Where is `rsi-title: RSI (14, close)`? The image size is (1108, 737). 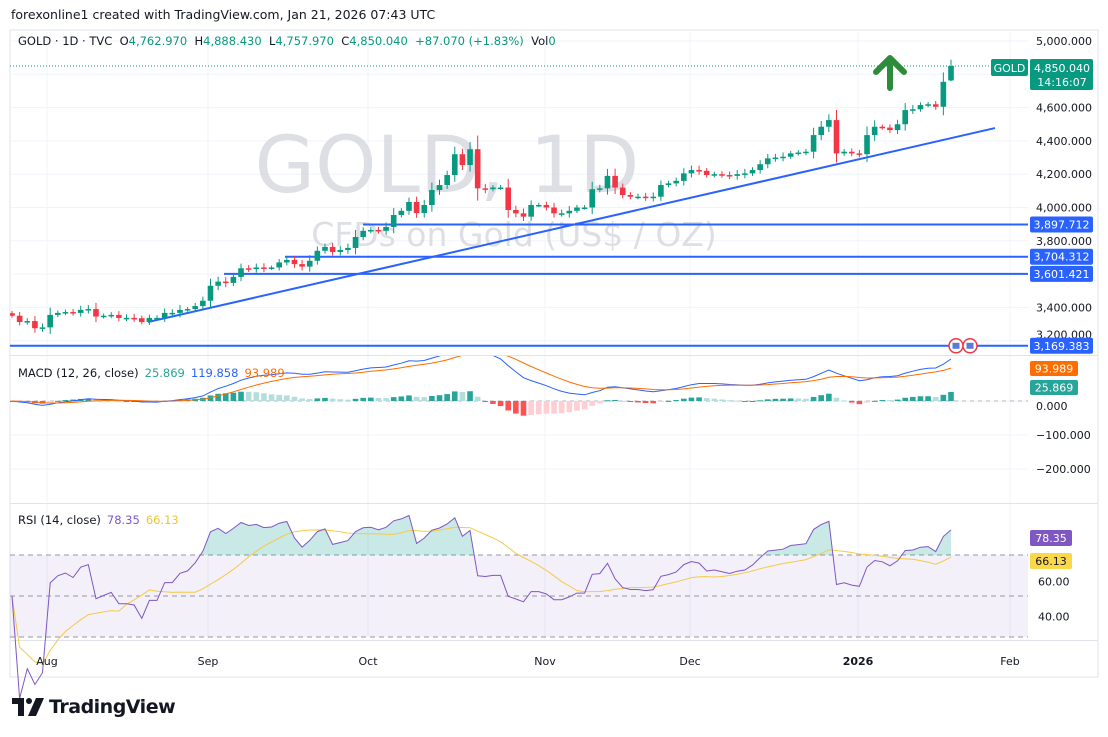
rsi-title: RSI (14, close) is located at coordinates (59, 520).